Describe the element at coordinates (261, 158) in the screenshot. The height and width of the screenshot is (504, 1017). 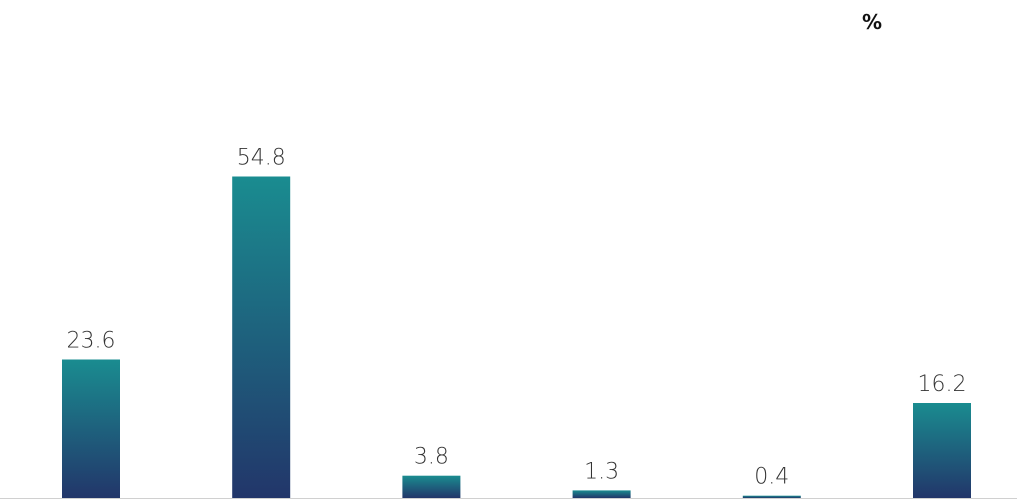
I see `bar-value-label-2: 54.8` at that location.